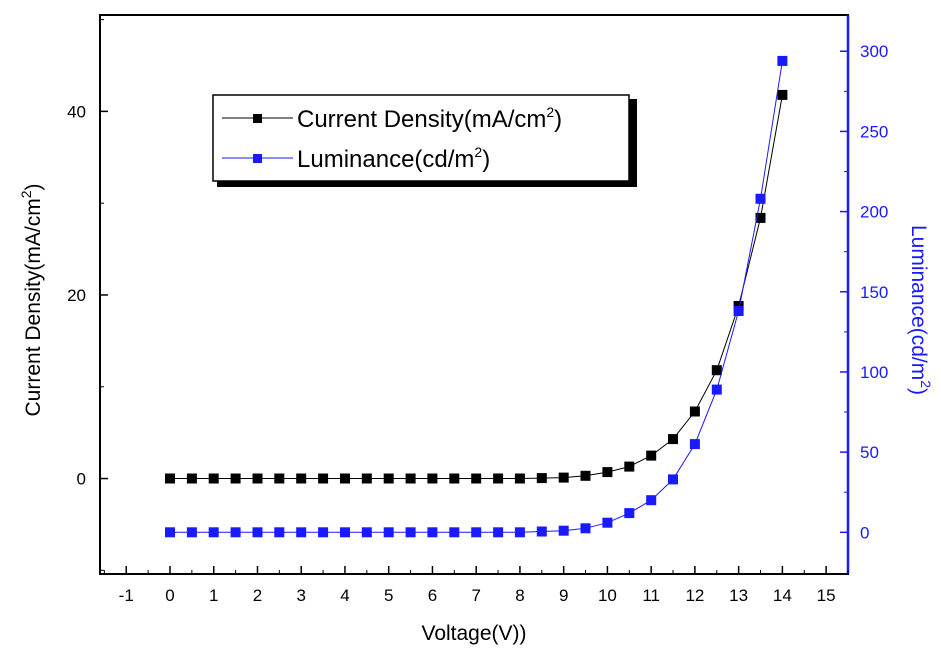  What do you see at coordinates (473, 633) in the screenshot?
I see `x-axis-title: Voltage(V))` at bounding box center [473, 633].